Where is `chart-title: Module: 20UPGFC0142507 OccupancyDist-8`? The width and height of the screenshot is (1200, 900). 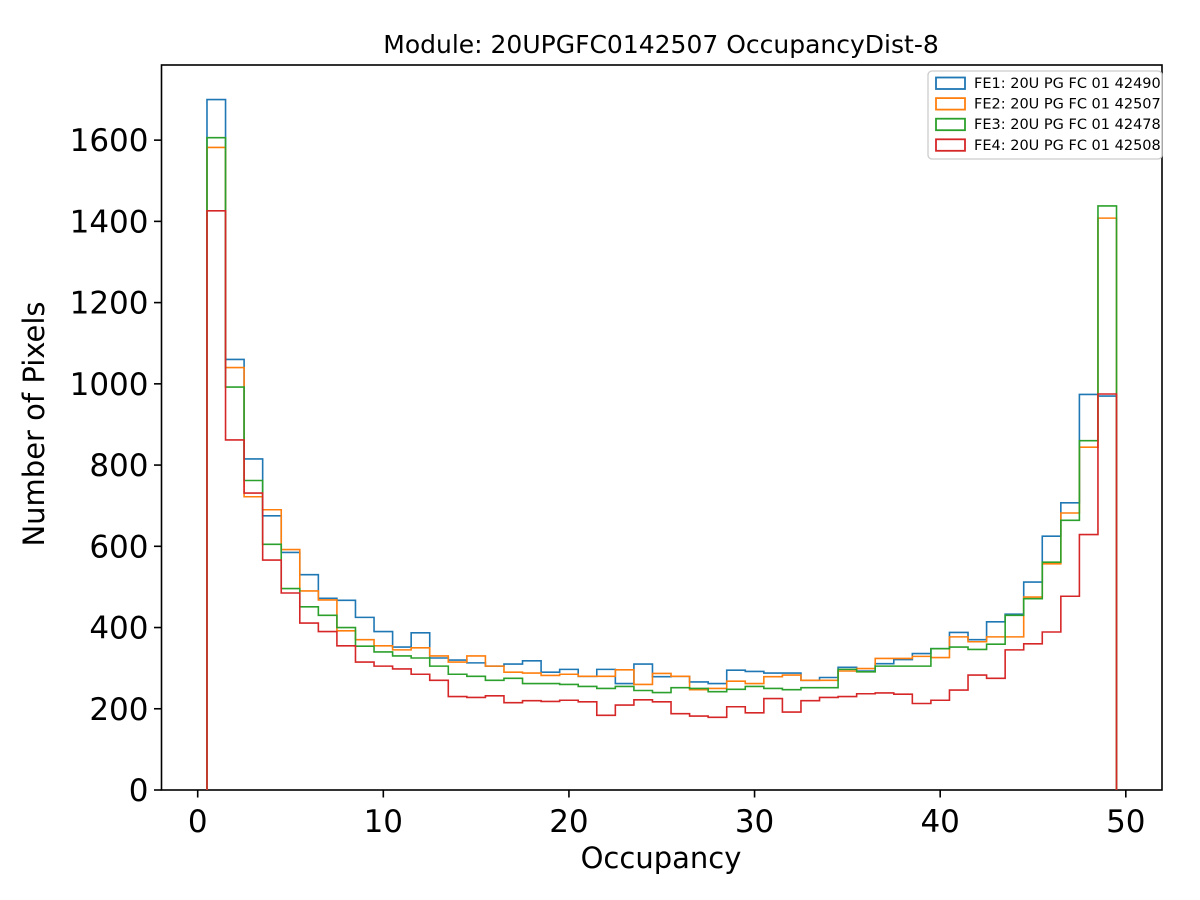
chart-title: Module: 20UPGFC0142507 OccupancyDist-8 is located at coordinates (661, 44).